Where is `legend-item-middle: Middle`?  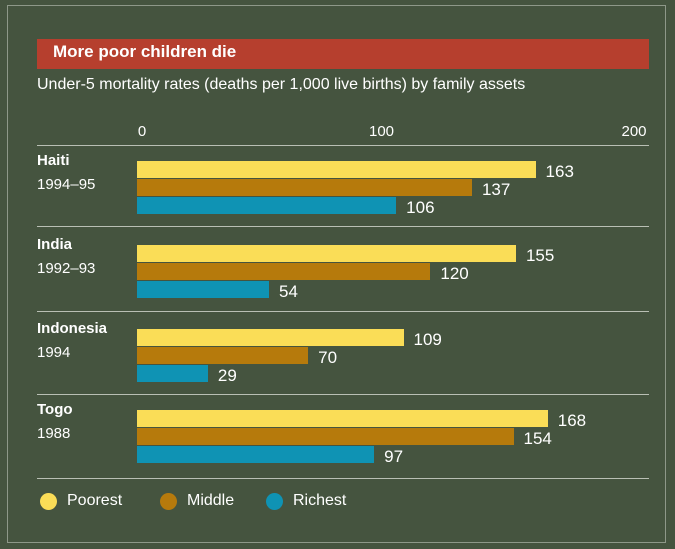 legend-item-middle: Middle is located at coordinates (197, 501).